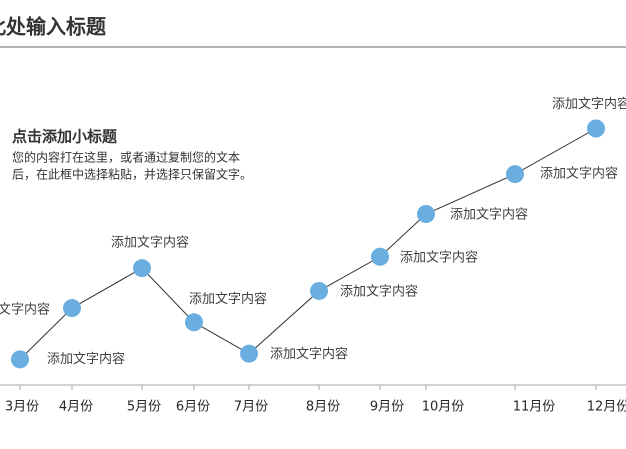 This screenshot has width=626, height=449. Describe the element at coordinates (606, 407) in the screenshot. I see `x-tick-label: 12月份` at that location.